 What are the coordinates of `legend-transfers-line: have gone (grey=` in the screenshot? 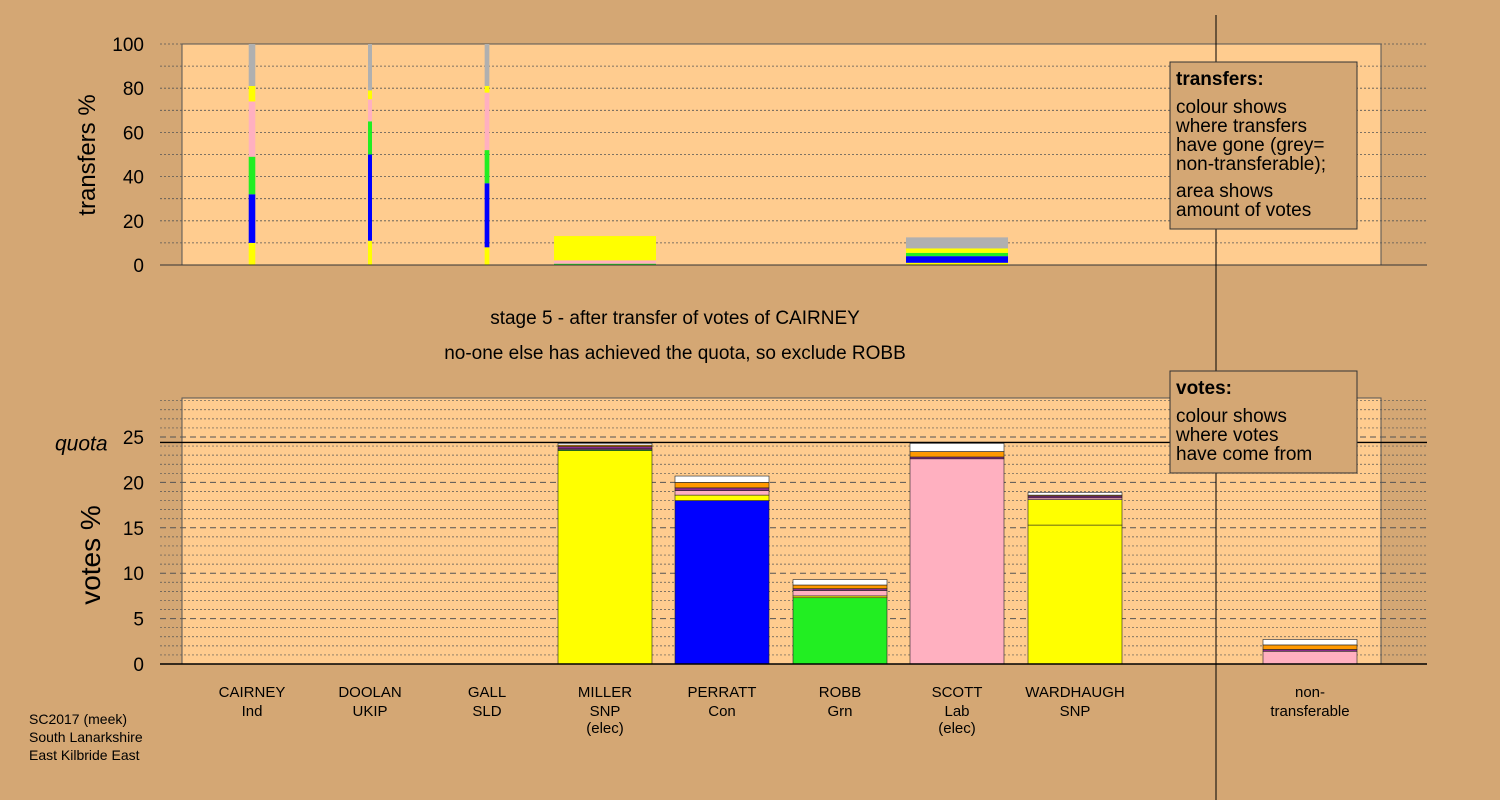 It's located at (1250, 145).